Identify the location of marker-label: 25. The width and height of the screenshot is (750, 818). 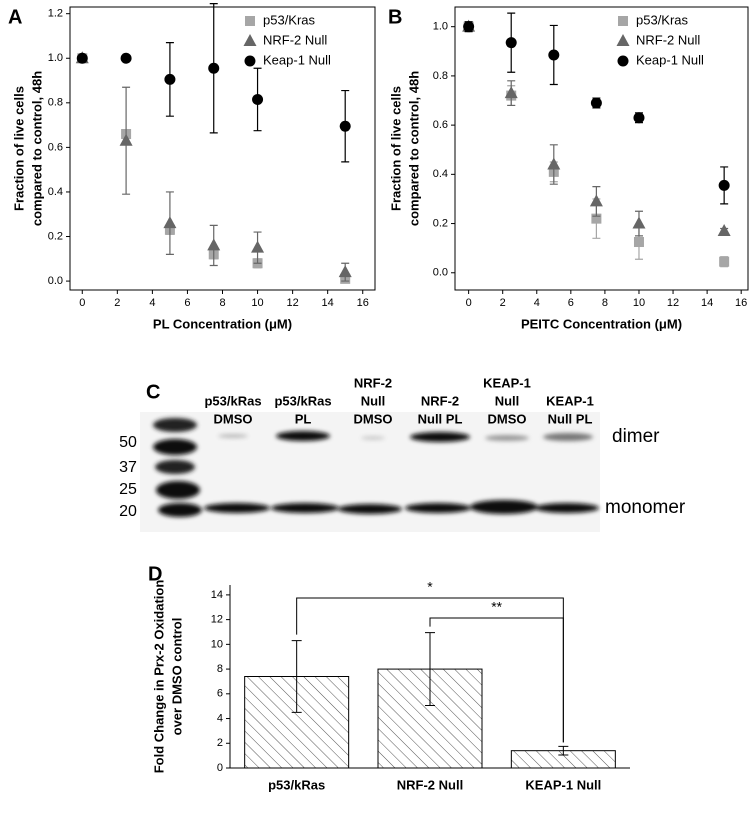
(128, 489).